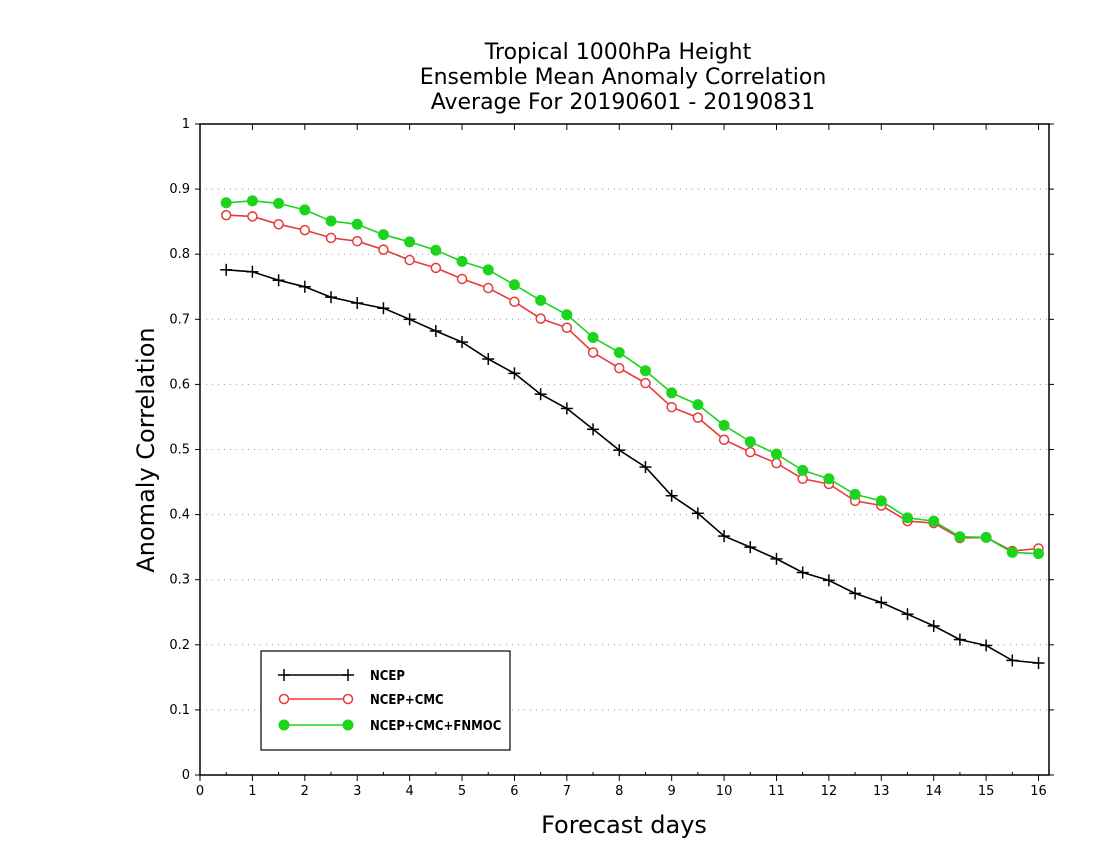 The height and width of the screenshot is (850, 1100). Describe the element at coordinates (179, 189) in the screenshot. I see `y-tick-label: 0.9` at that location.